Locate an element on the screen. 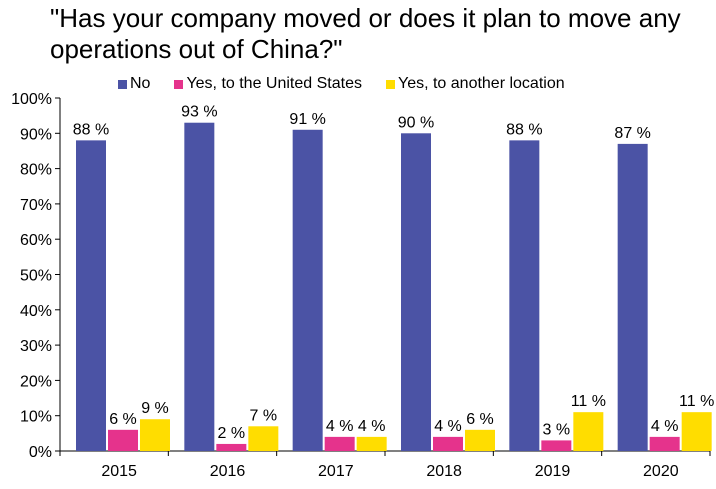 The height and width of the screenshot is (489, 716). legend-item-us: Yes, to the United States is located at coordinates (268, 84).